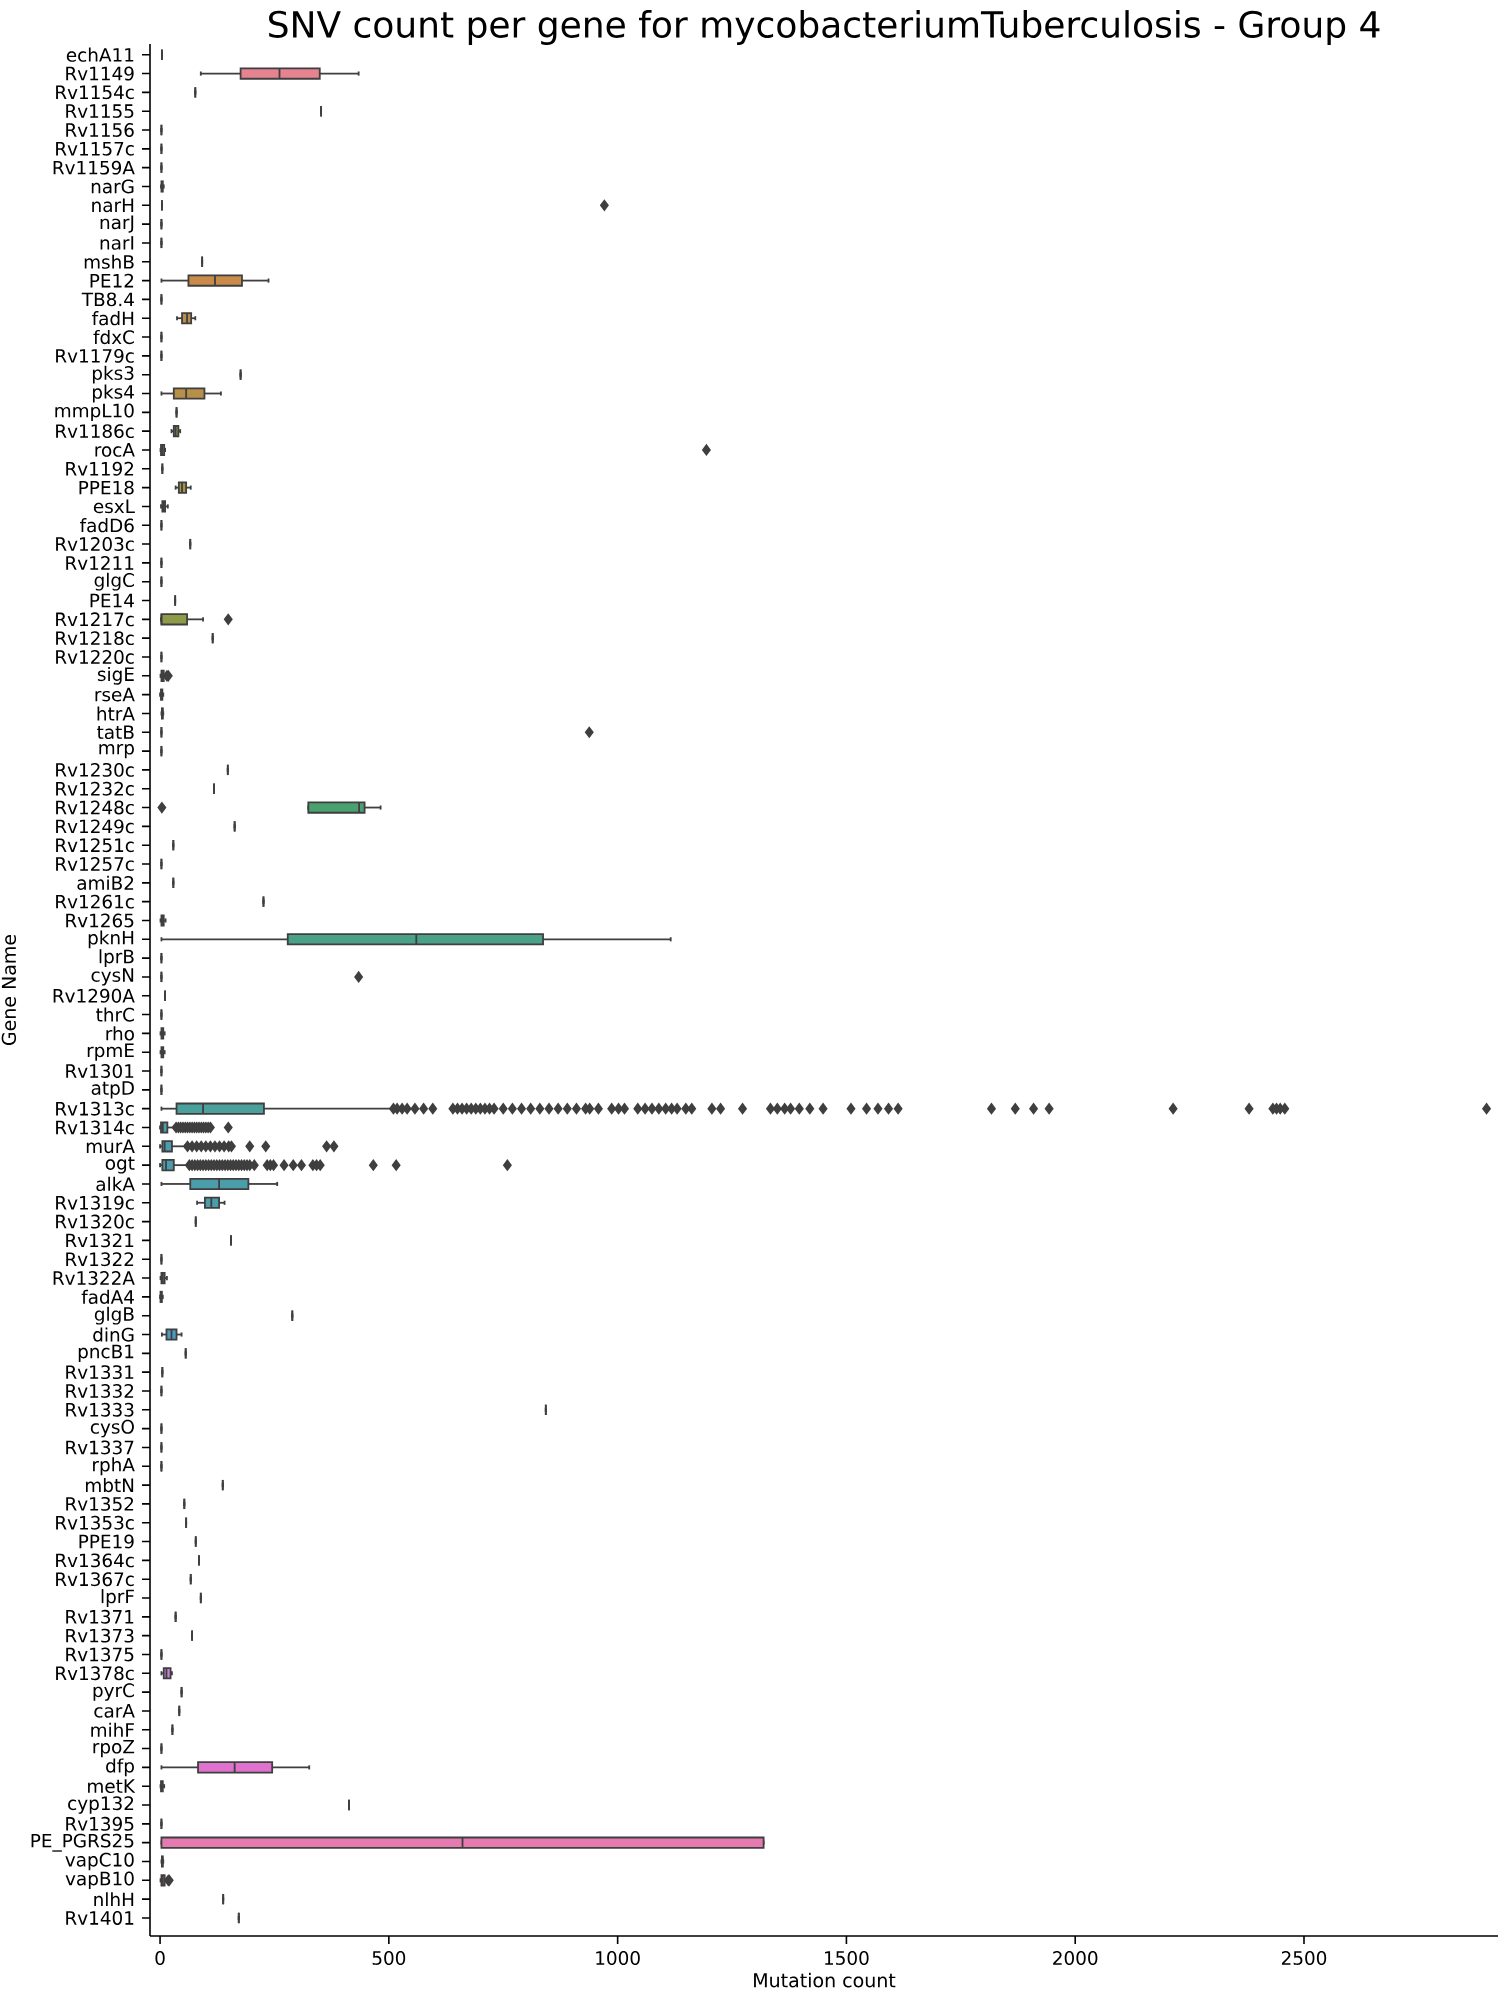 This screenshot has width=1508, height=1996. I want to click on y-tick-label: Rv1320c, so click(95, 1221).